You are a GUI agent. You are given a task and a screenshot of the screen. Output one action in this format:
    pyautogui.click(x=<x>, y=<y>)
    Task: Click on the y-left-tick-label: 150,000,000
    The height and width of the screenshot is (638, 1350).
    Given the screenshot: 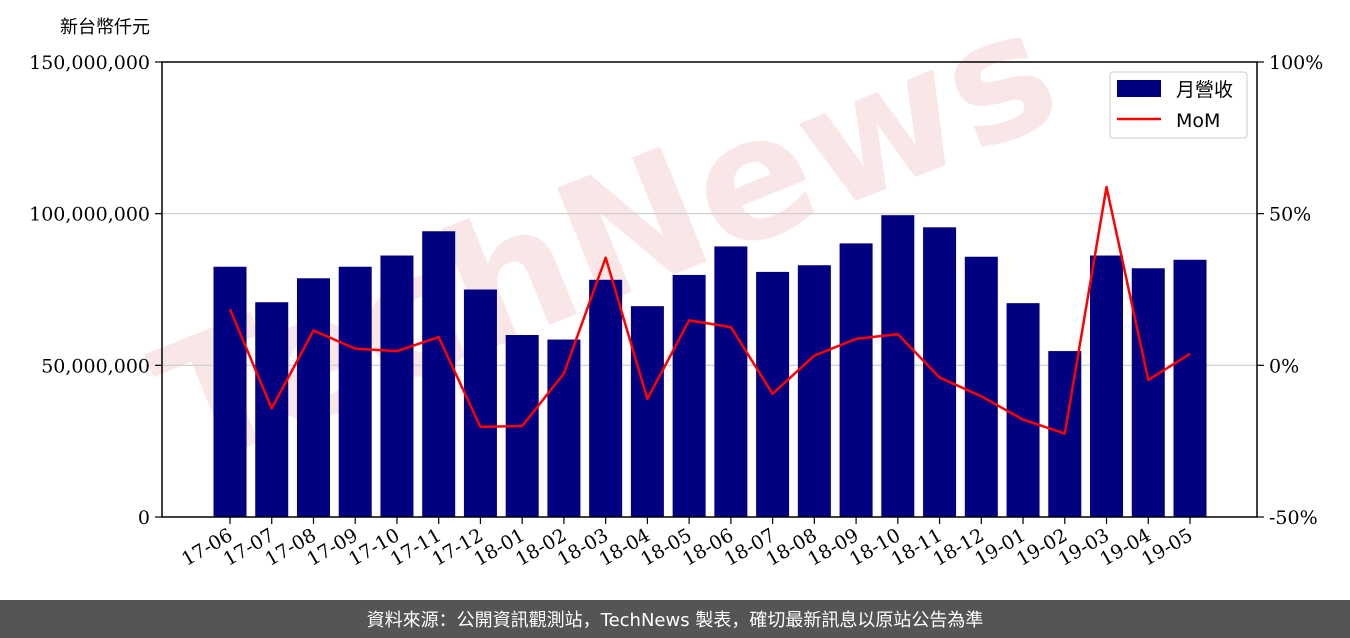 What is the action you would take?
    pyautogui.click(x=89, y=63)
    